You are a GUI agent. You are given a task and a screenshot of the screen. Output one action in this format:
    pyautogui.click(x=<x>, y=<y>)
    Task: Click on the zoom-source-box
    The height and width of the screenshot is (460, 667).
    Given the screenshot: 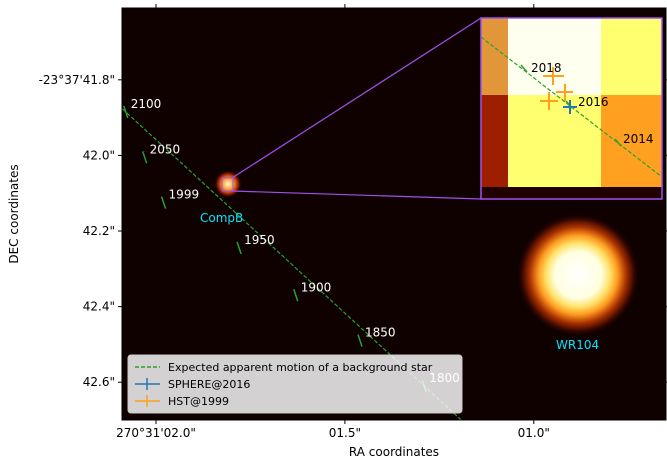 What is the action you would take?
    pyautogui.click(x=227, y=184)
    